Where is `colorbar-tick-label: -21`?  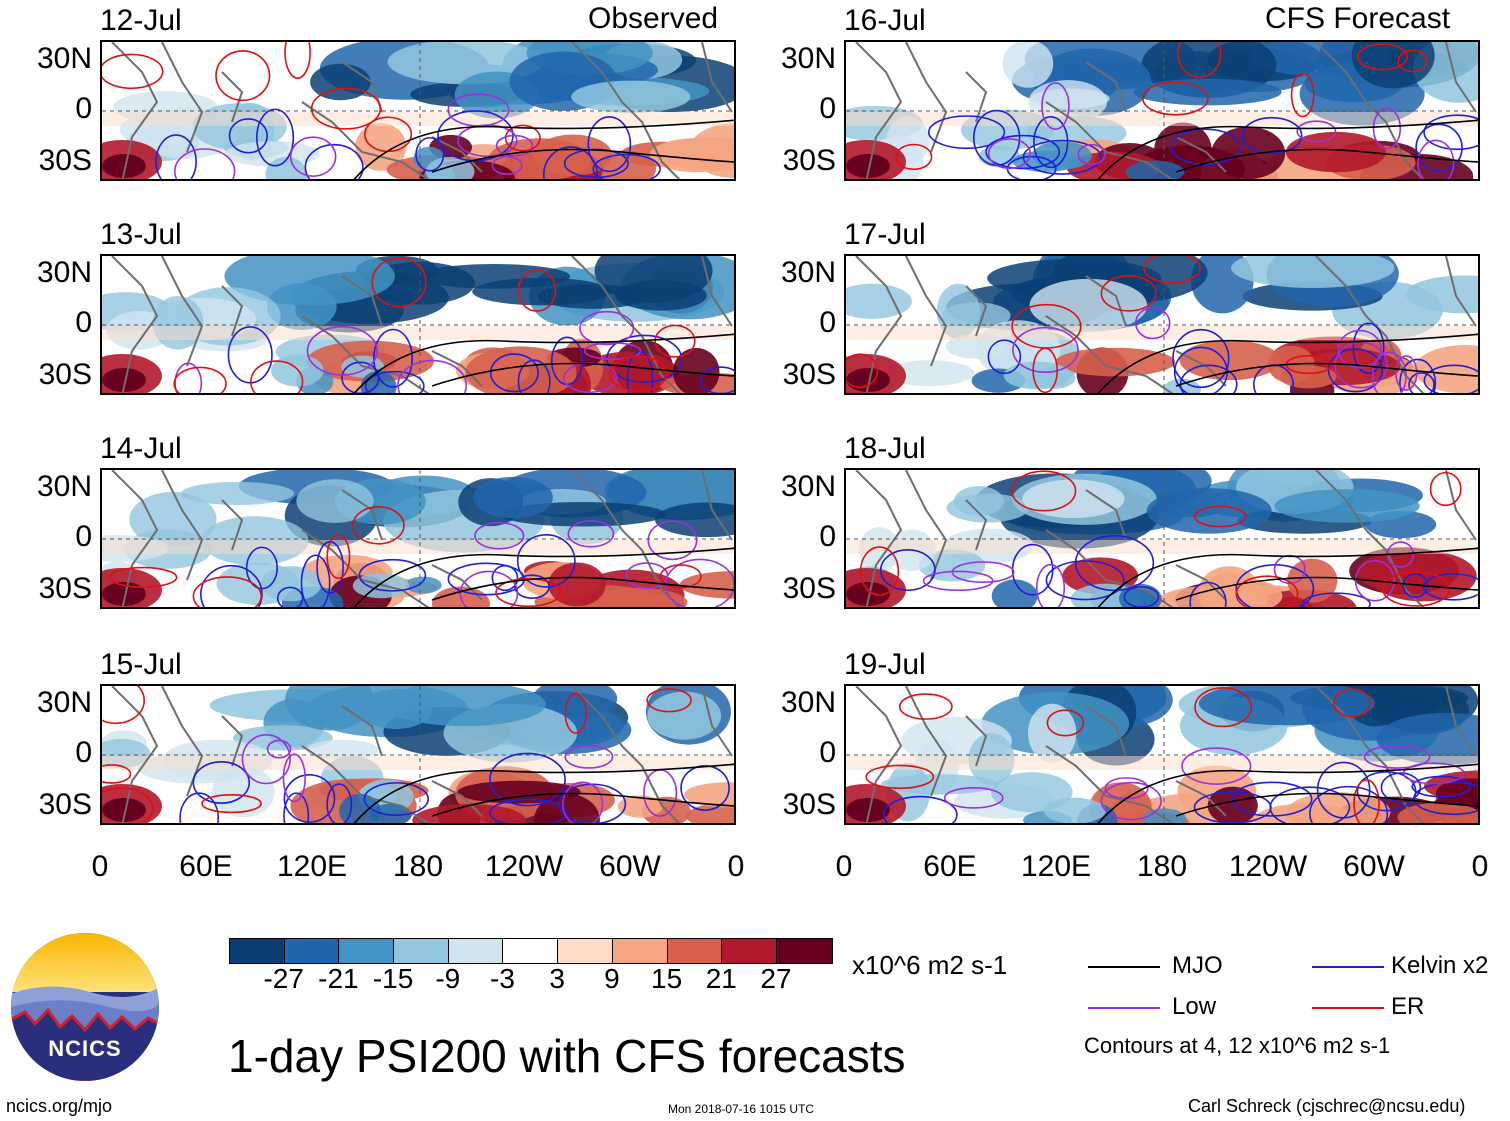
colorbar-tick-label: -21 is located at coordinates (338, 978).